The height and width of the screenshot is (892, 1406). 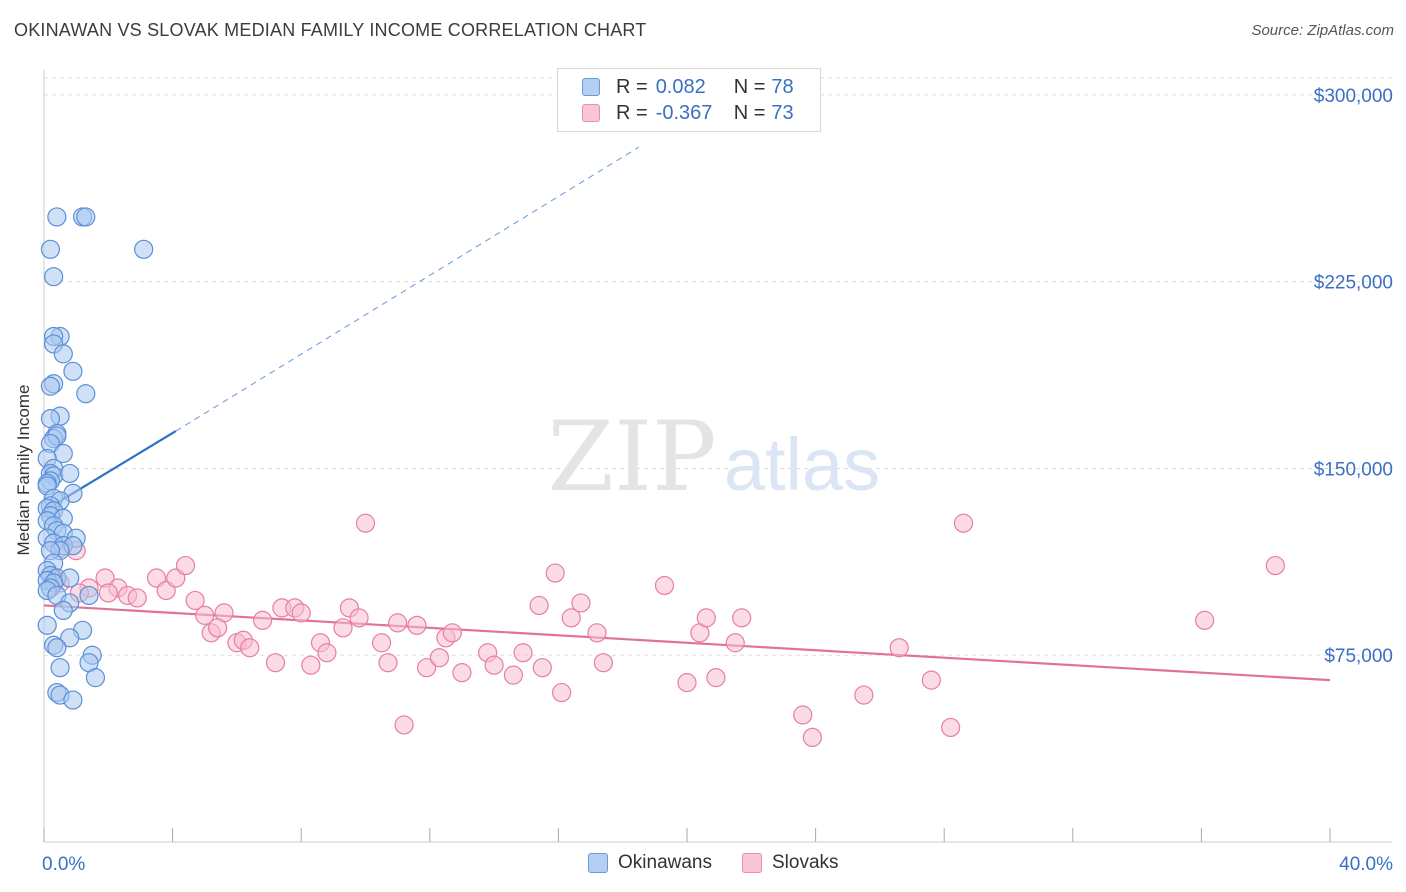 What do you see at coordinates (782, 86) in the screenshot?
I see `n-value: 78` at bounding box center [782, 86].